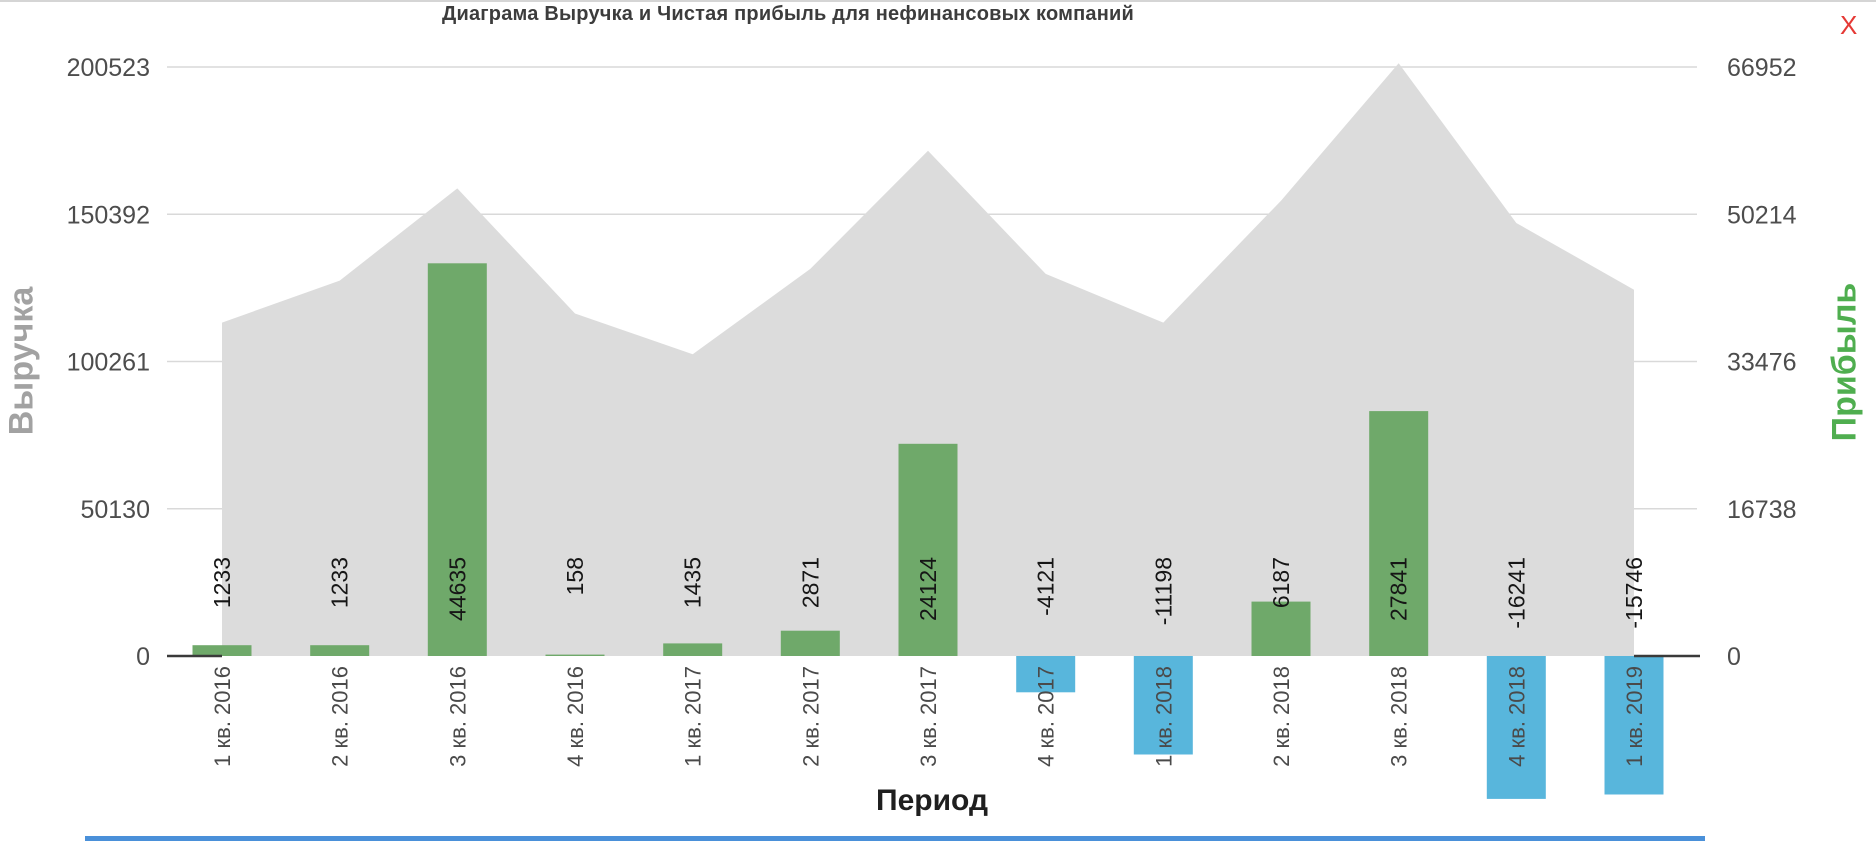 The image size is (1876, 841). What do you see at coordinates (108, 68) in the screenshot?
I see `left-axis-tick-label: 200523` at bounding box center [108, 68].